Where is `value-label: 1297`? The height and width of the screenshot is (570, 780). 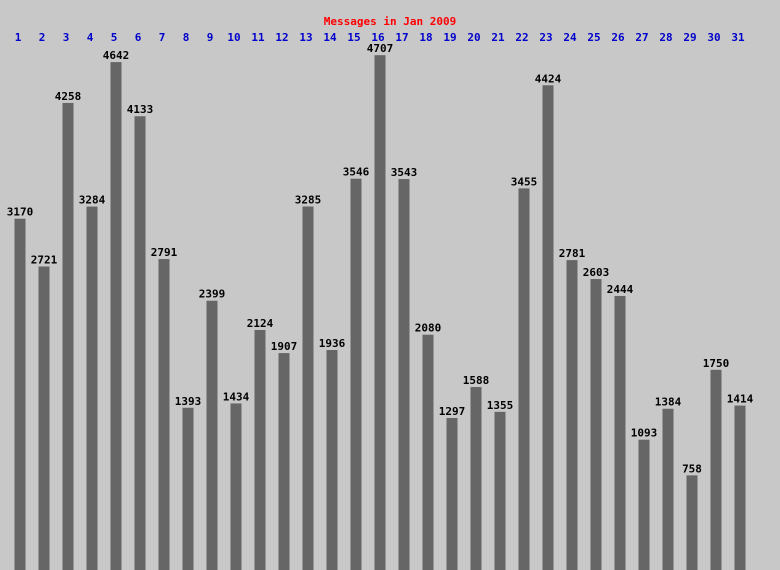
value-label: 1297 is located at coordinates (452, 411).